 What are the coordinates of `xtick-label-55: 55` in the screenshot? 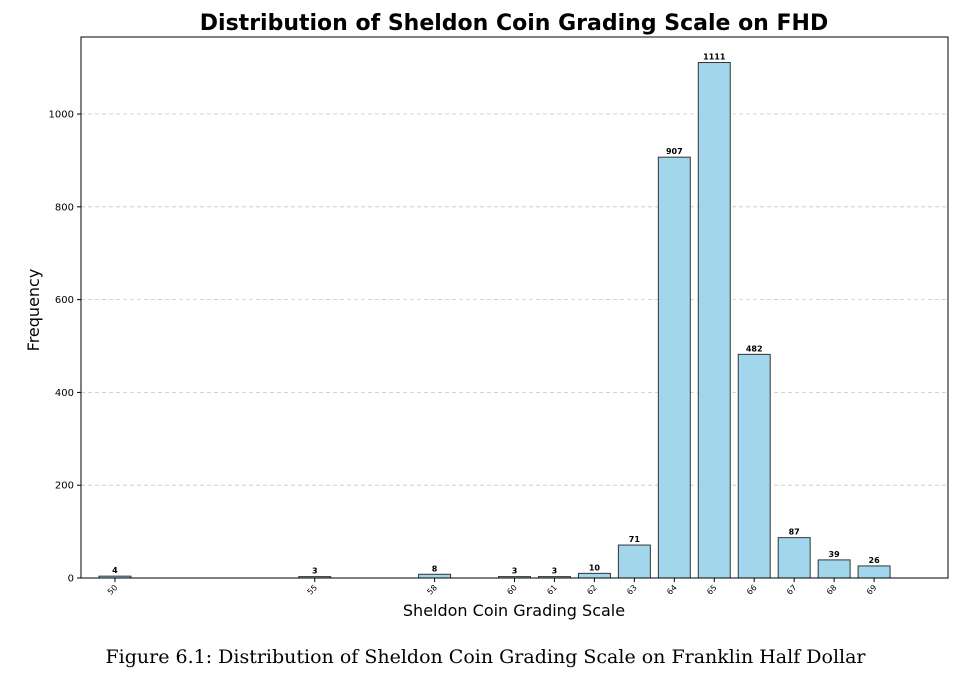 It's located at (313, 590).